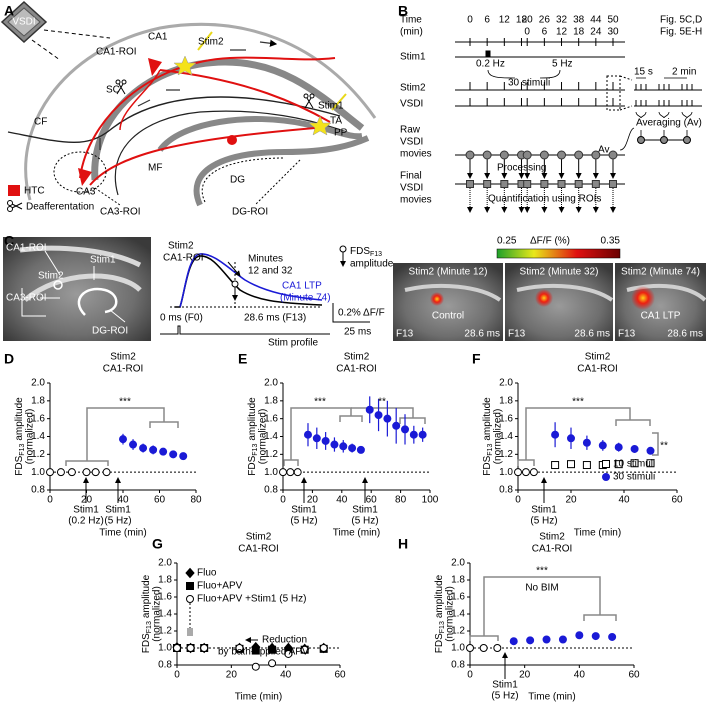 This screenshot has width=708, height=704. What do you see at coordinates (355, 289) in the screenshot?
I see `imaging-diagram` at bounding box center [355, 289].